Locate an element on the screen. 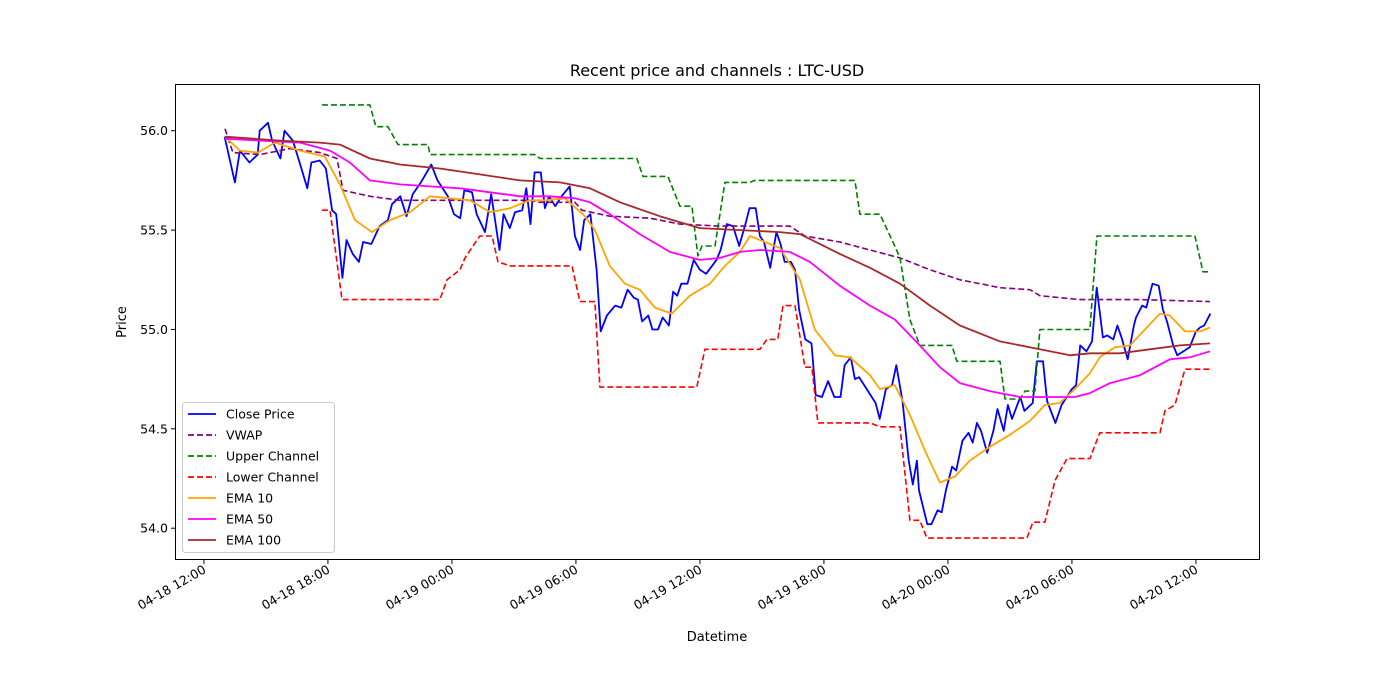 This screenshot has height=700, width=1400. legend-label: Close Price is located at coordinates (260, 414).